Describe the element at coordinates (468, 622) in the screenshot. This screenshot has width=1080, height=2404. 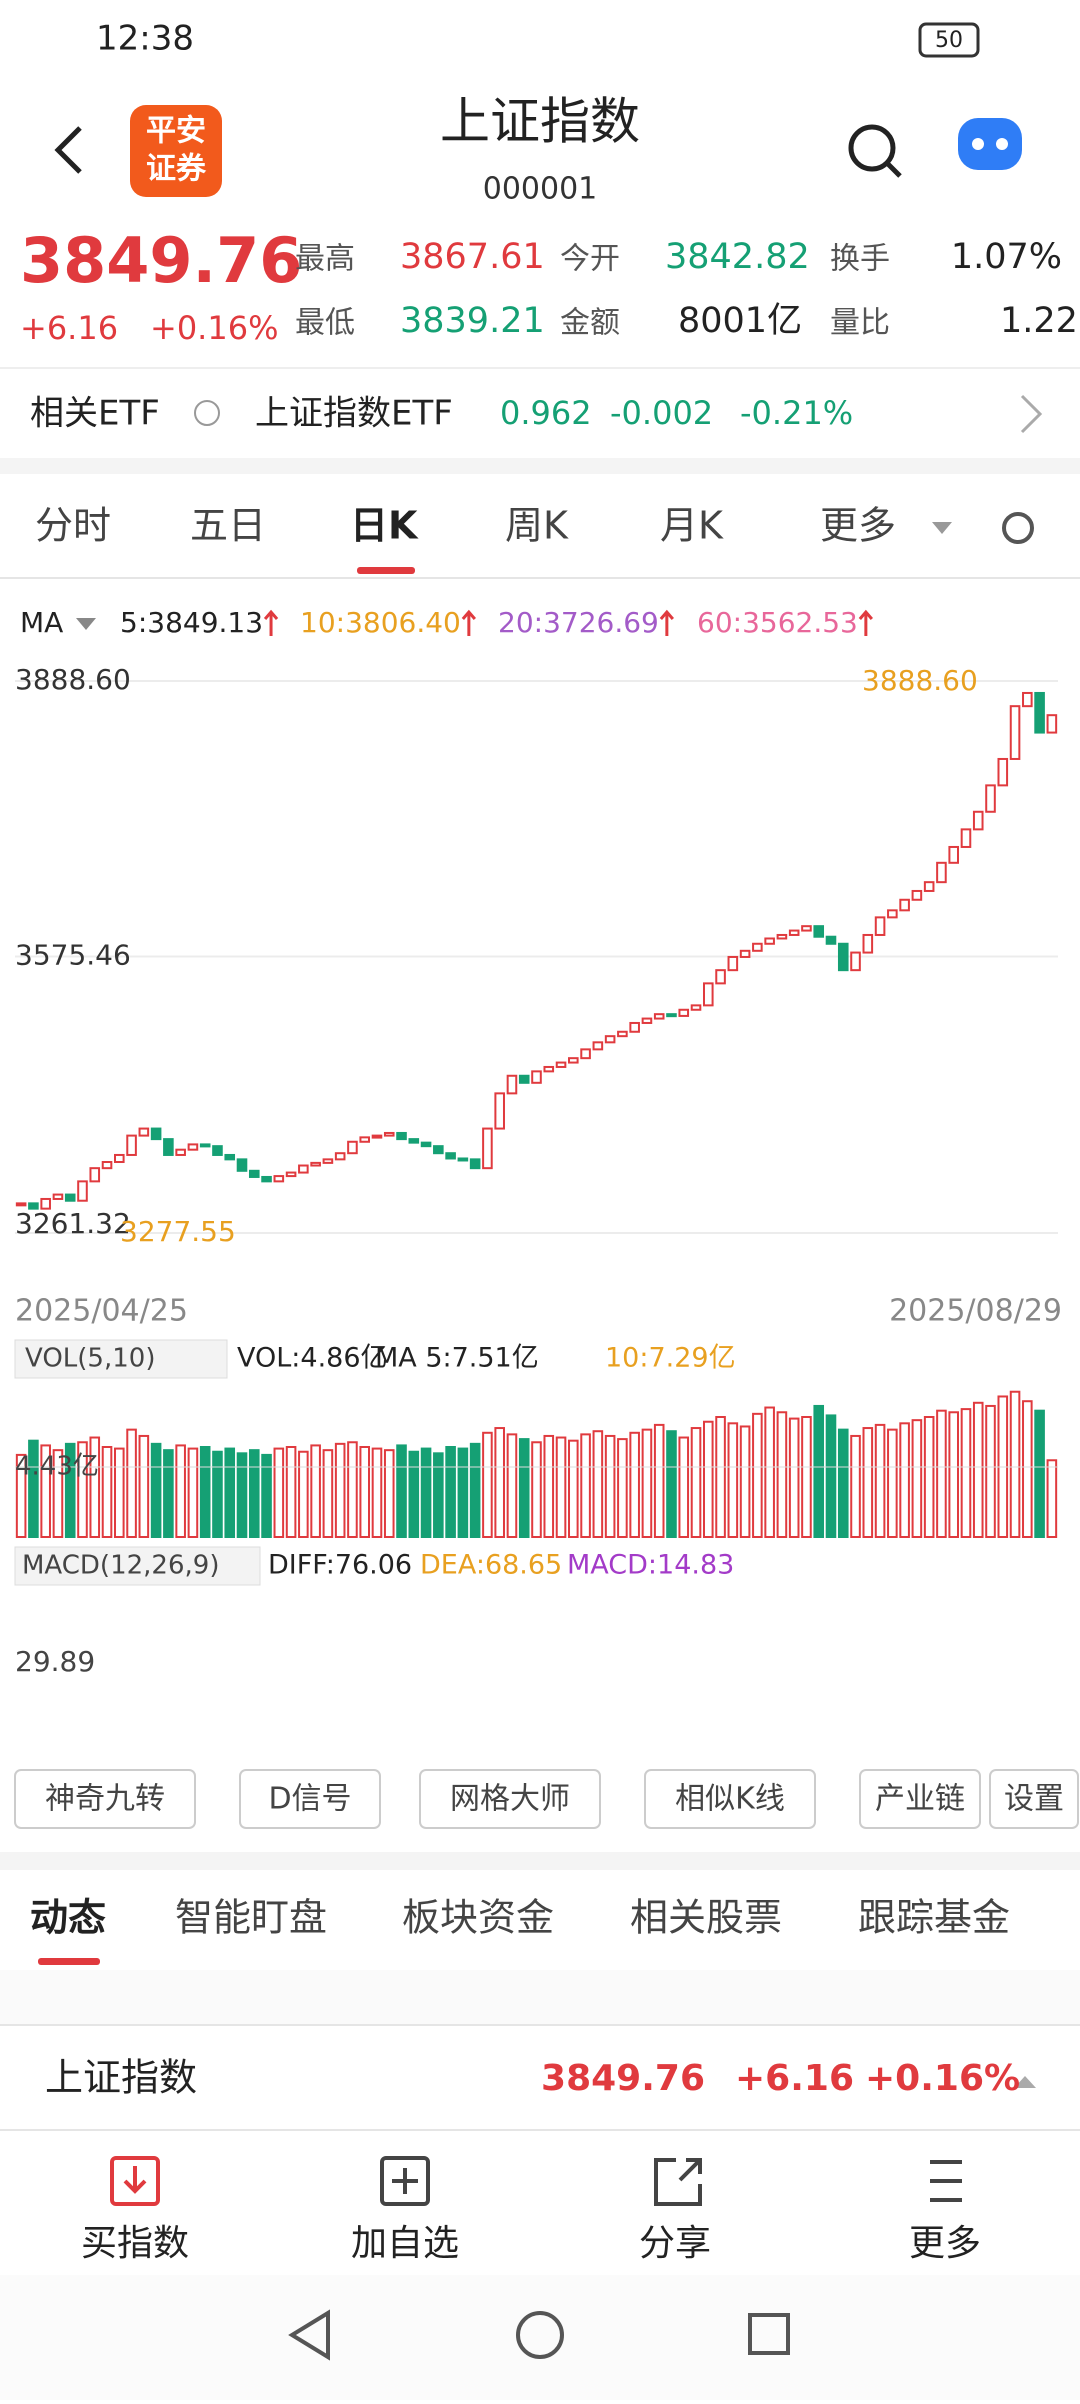
I see `up-arrow` at that location.